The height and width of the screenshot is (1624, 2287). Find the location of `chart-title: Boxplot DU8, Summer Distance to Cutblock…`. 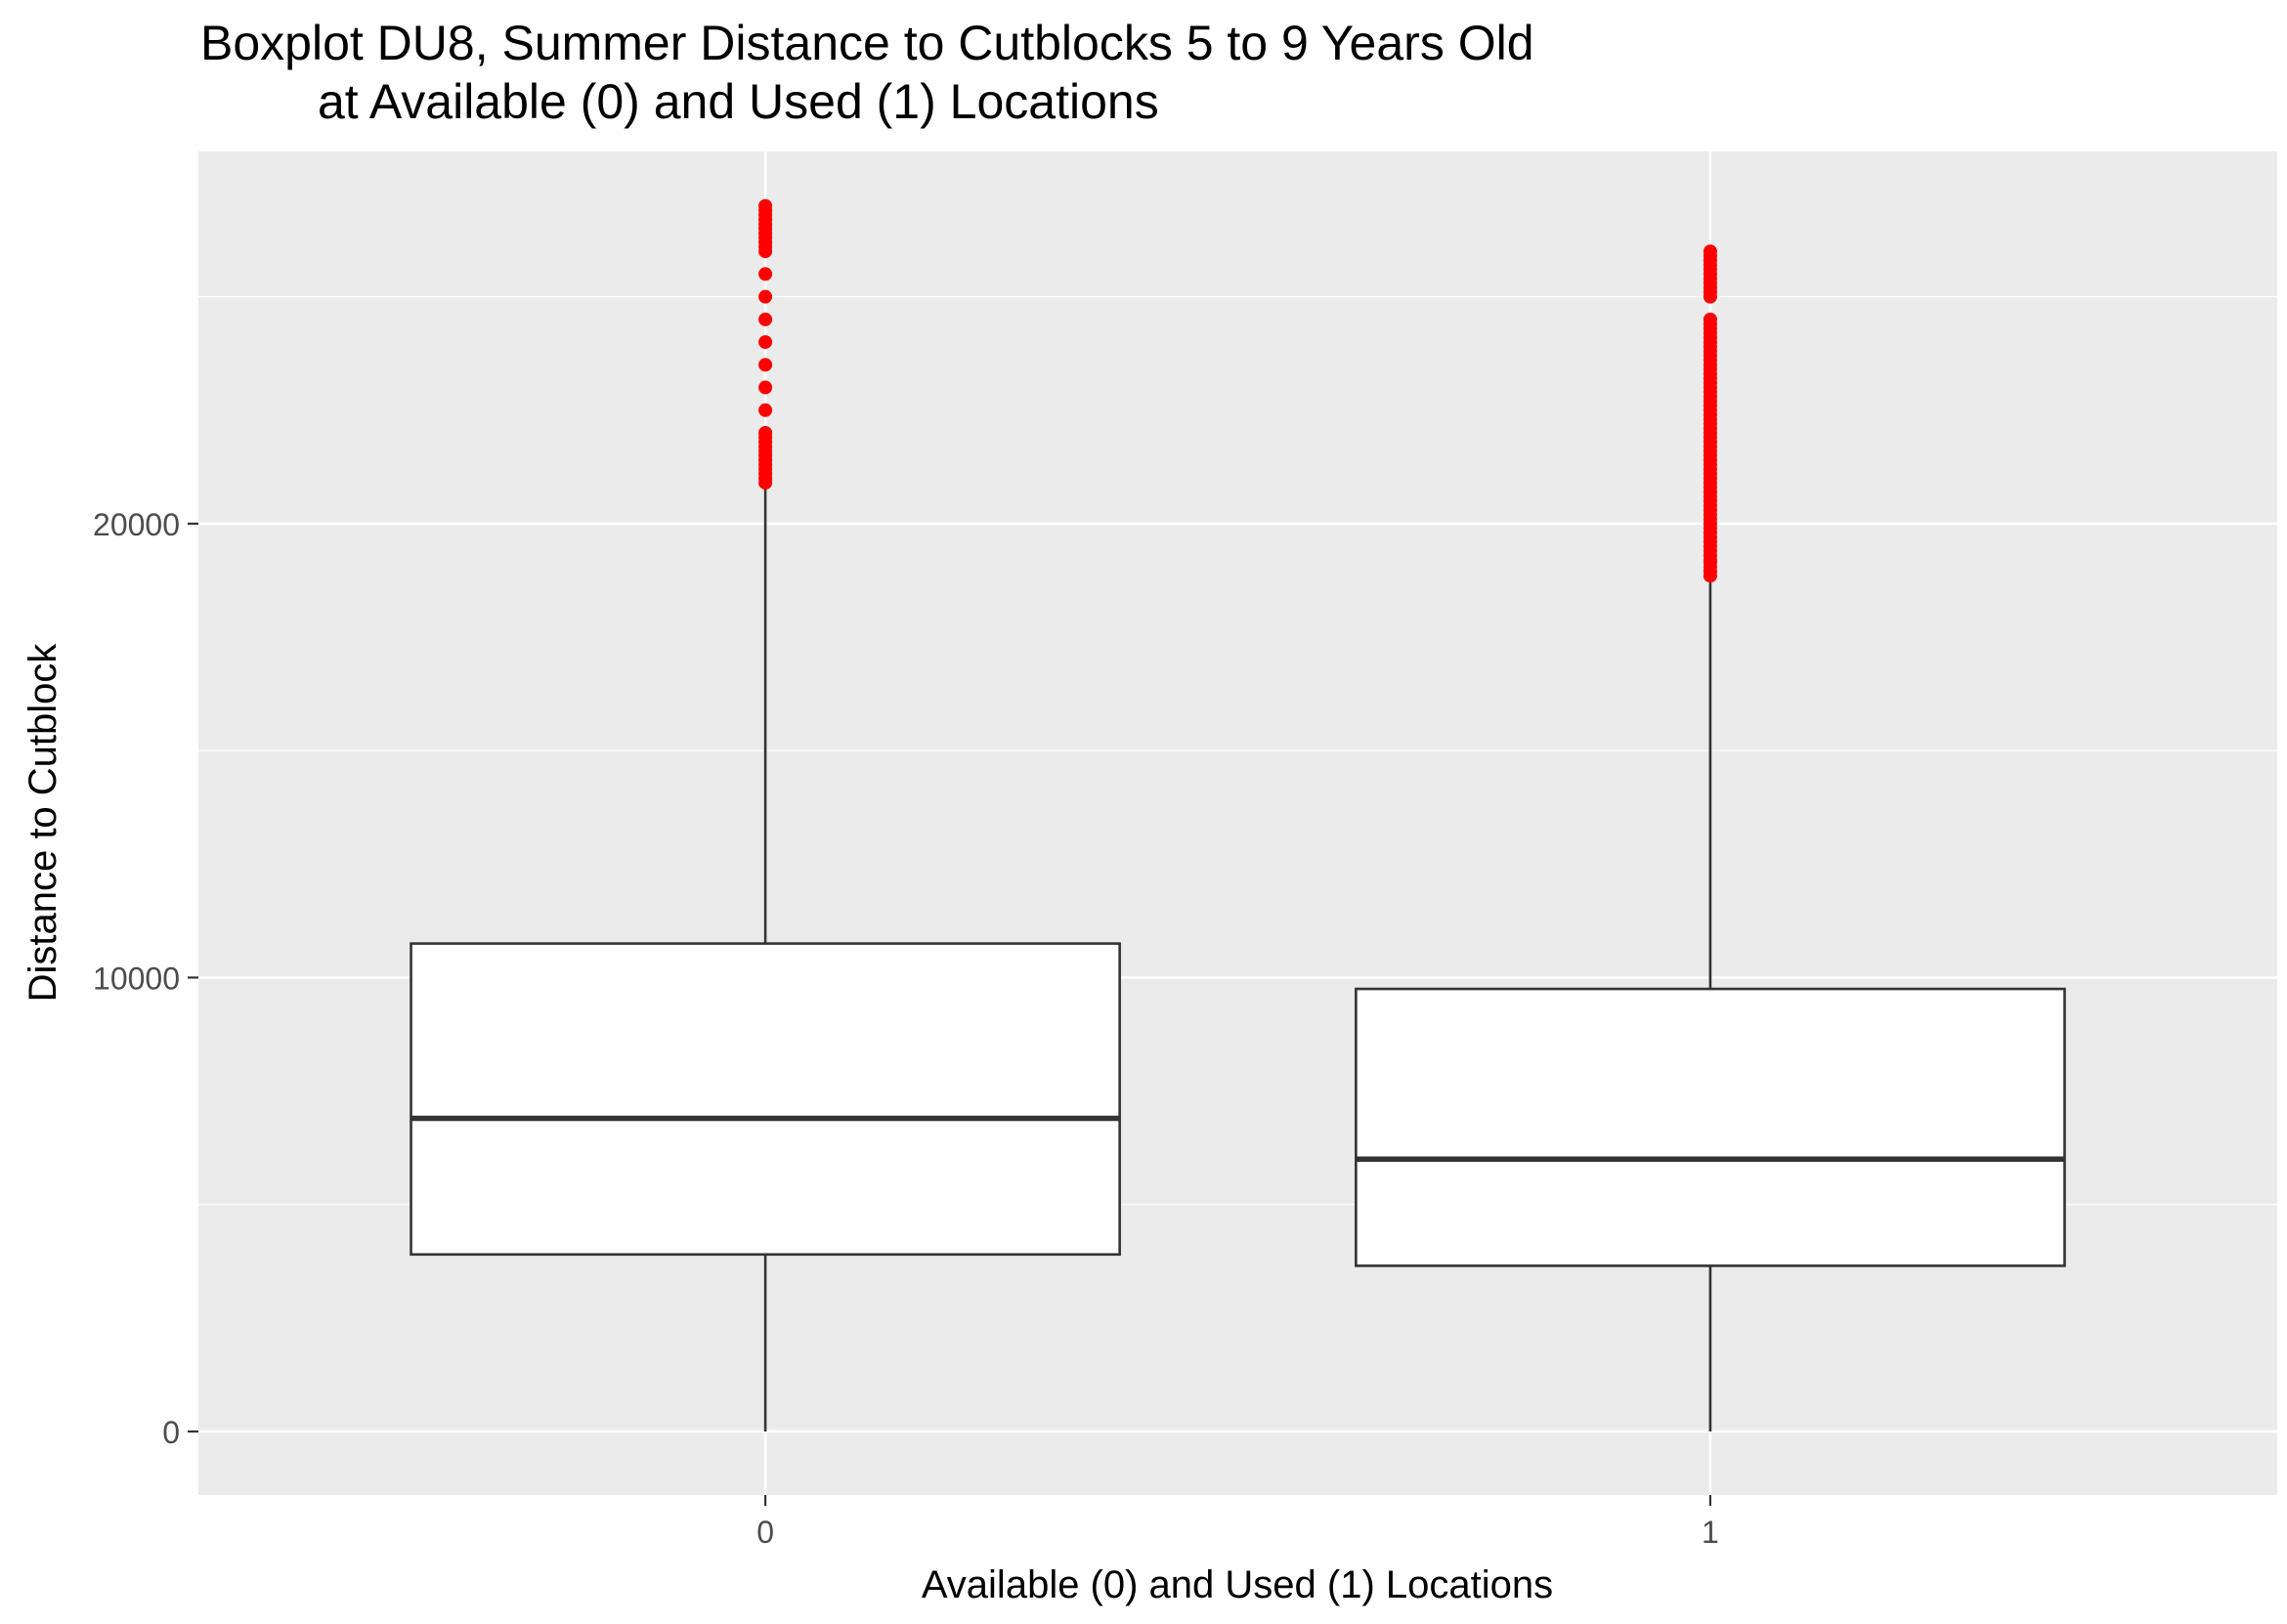

chart-title: Boxplot DU8, Summer Distance to Cutblock… is located at coordinates (867, 72).